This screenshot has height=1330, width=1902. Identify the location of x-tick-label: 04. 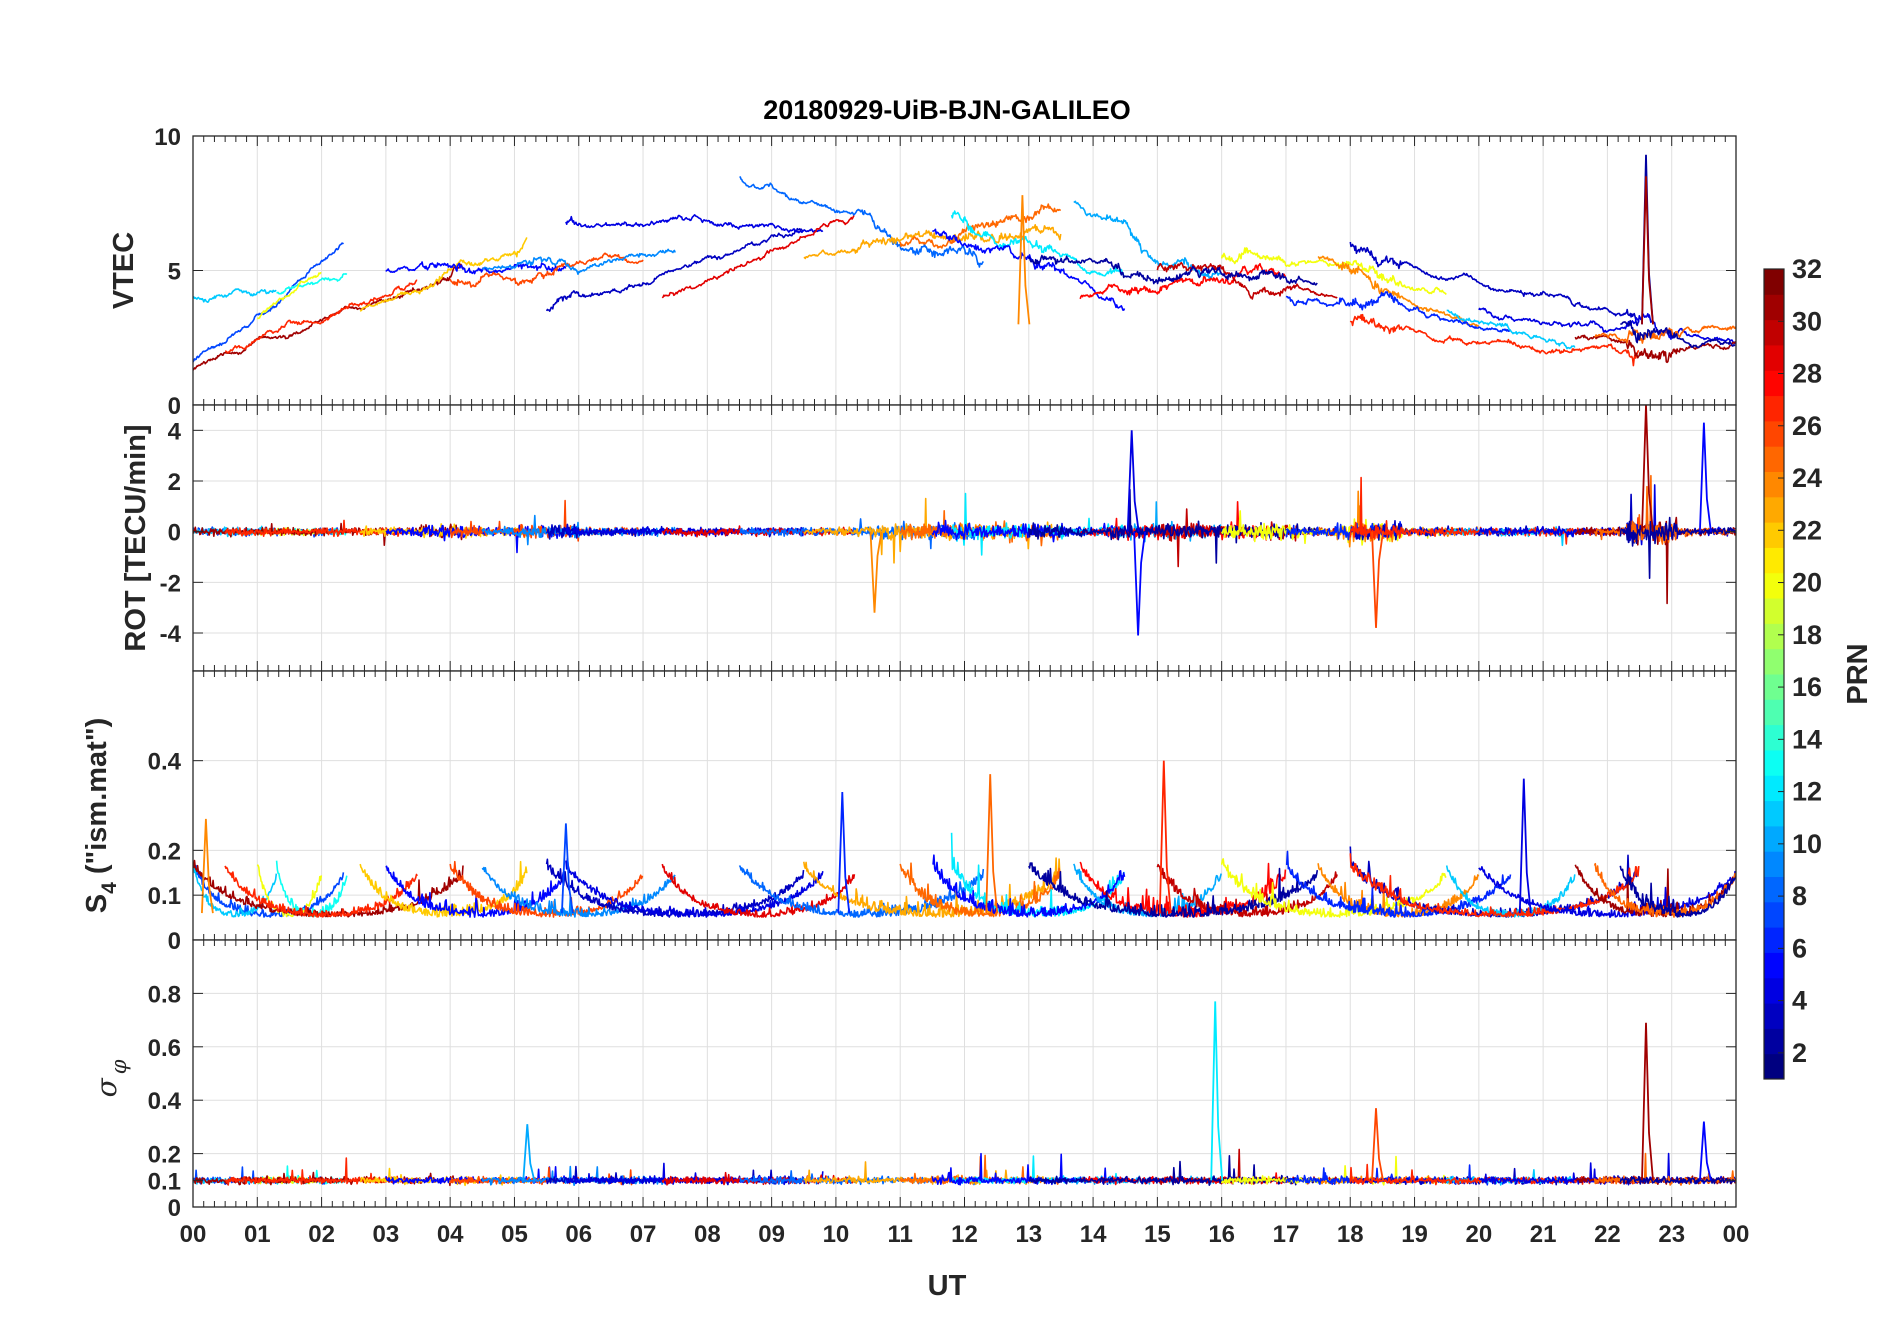
(450, 1234).